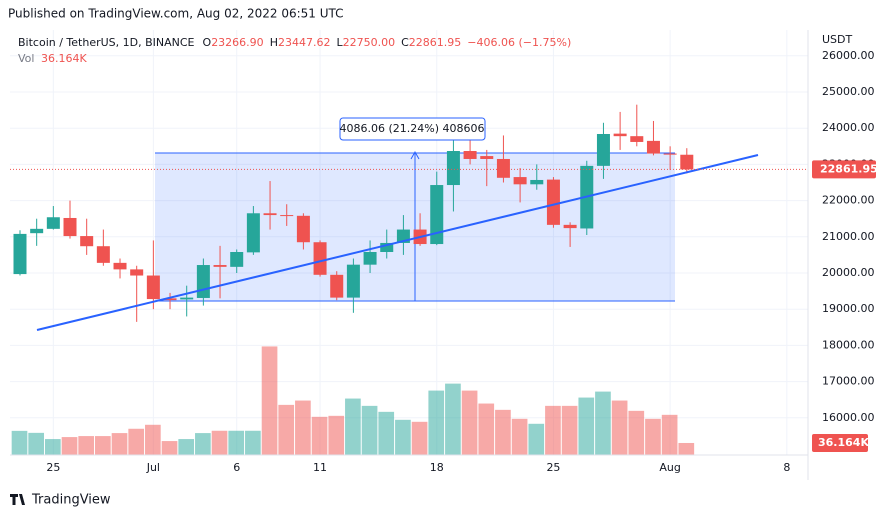  I want to click on change: −406.06 (−1.75%), so click(519, 42).